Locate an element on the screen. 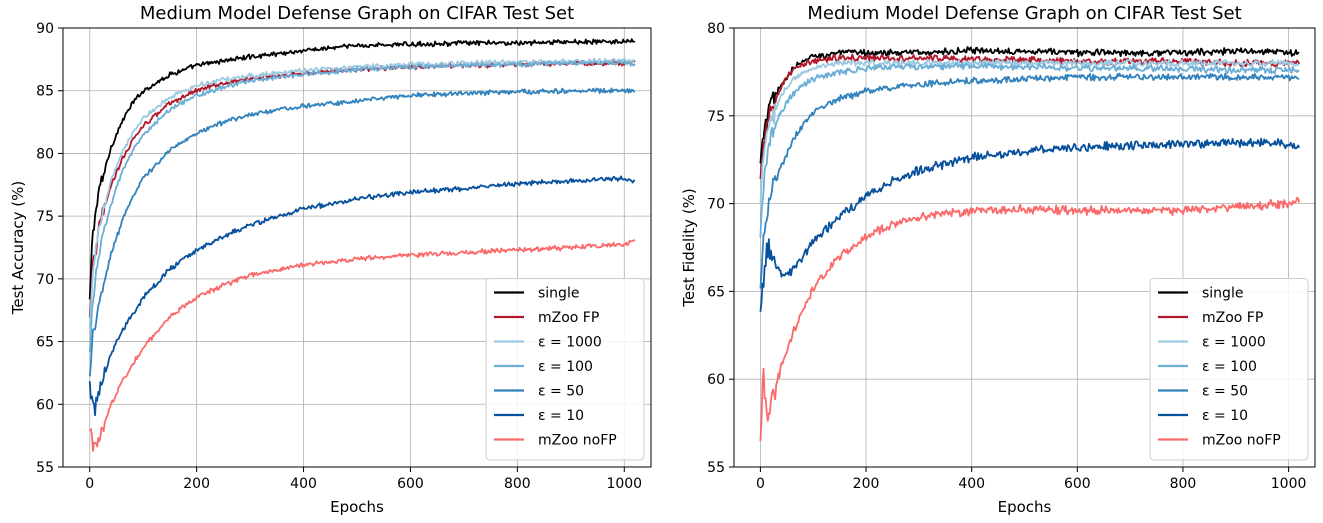  y-axis-label: Test Accuracy (%) is located at coordinates (18, 248).